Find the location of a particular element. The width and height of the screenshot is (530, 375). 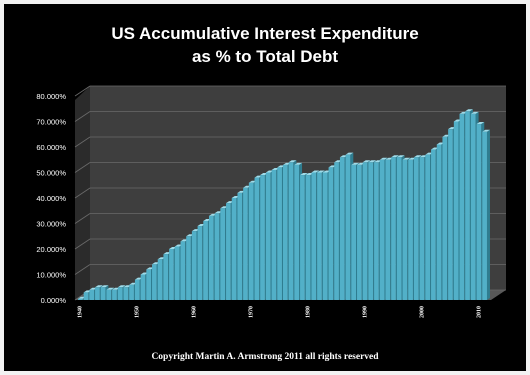

chart-title-line1: US Accumulative Interest Expenditure is located at coordinates (265, 33).